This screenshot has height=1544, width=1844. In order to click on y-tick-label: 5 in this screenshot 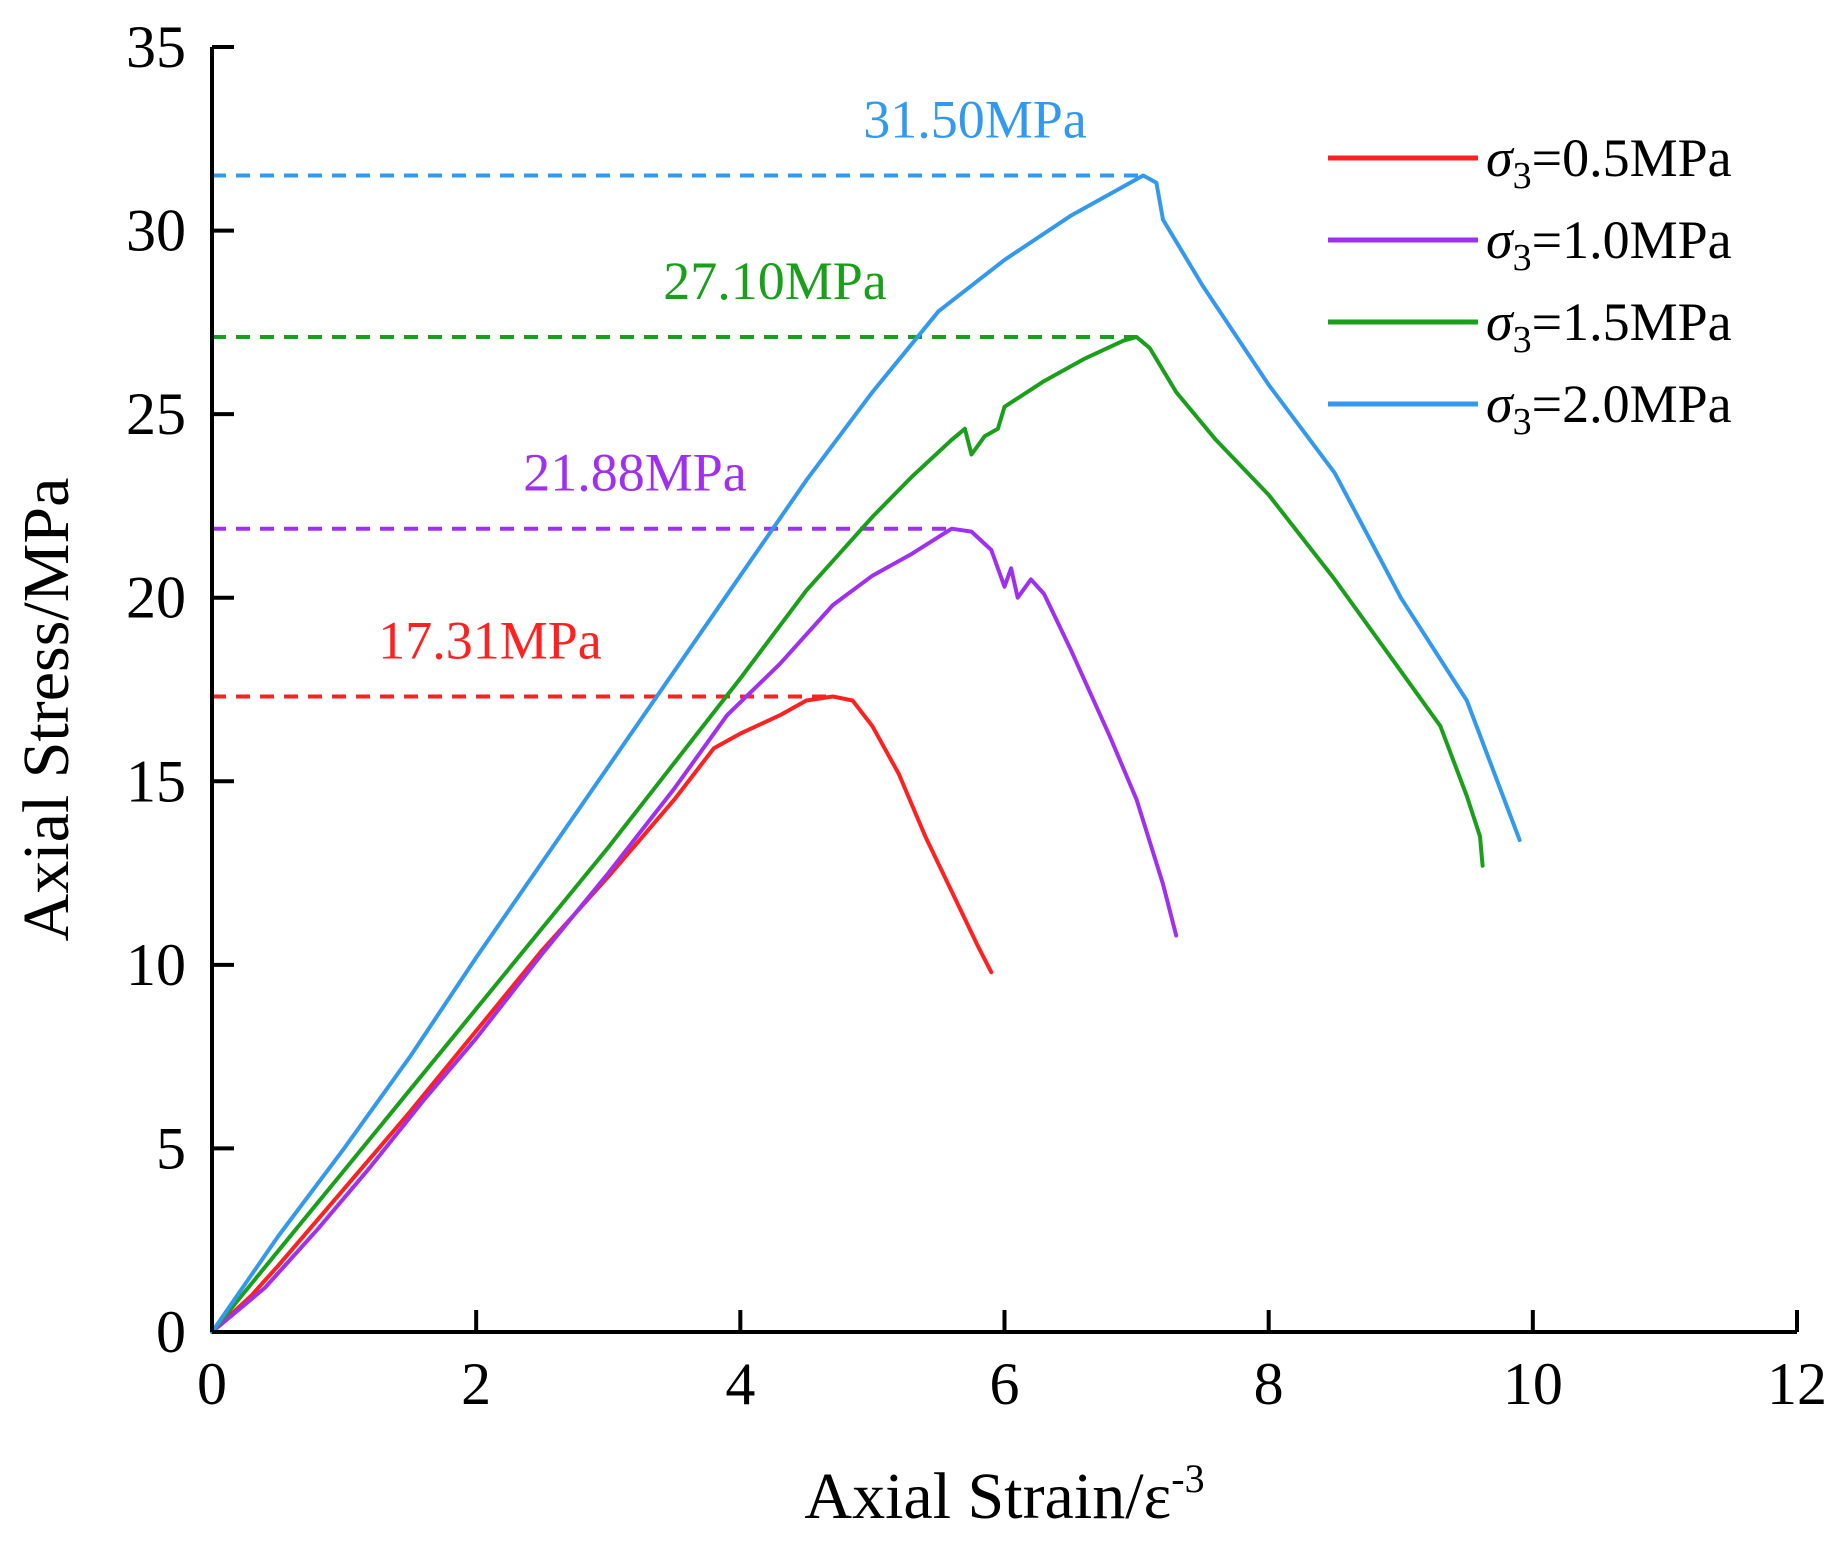, I will do `click(171, 1148)`.